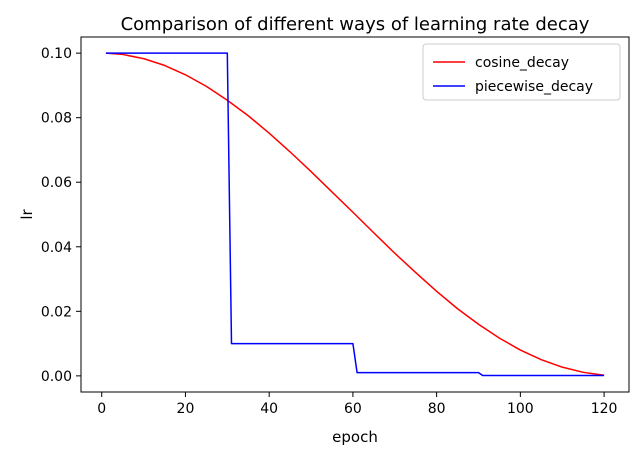 The image size is (639, 460). What do you see at coordinates (437, 409) in the screenshot?
I see `x-tick-label: 80` at bounding box center [437, 409].